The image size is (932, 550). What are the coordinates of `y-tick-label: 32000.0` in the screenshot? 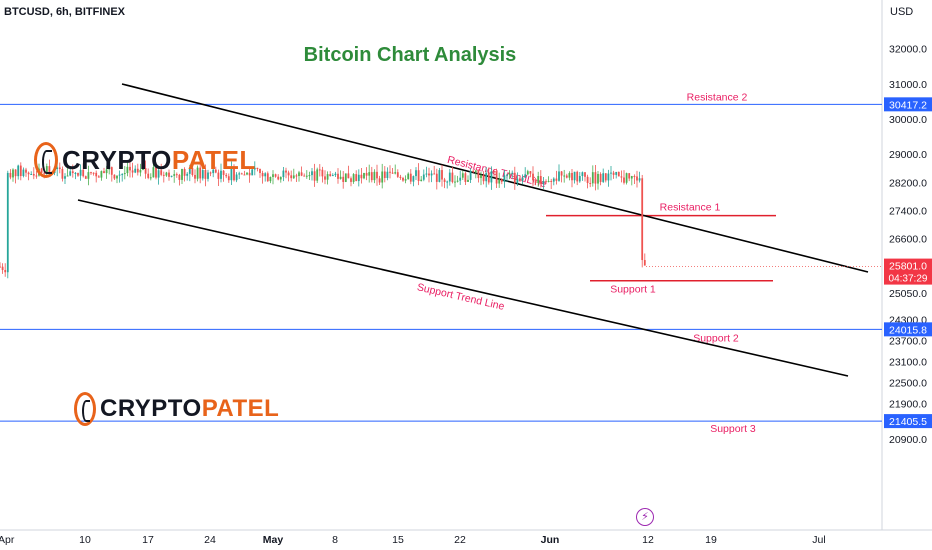 It's located at (908, 50).